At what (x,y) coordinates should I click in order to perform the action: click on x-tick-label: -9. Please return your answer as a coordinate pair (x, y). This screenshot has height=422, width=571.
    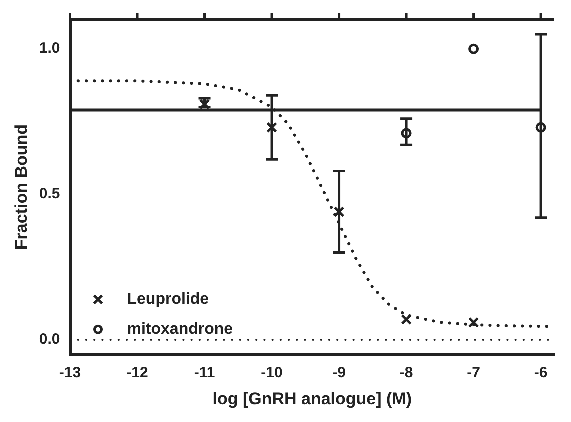
    Looking at the image, I should click on (339, 373).